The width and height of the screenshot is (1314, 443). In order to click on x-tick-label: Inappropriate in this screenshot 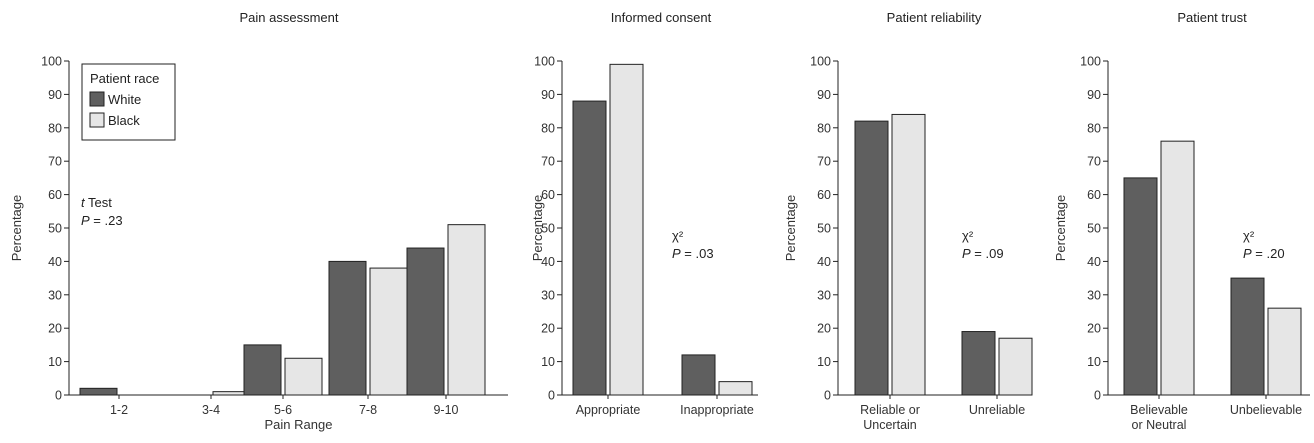, I will do `click(717, 410)`.